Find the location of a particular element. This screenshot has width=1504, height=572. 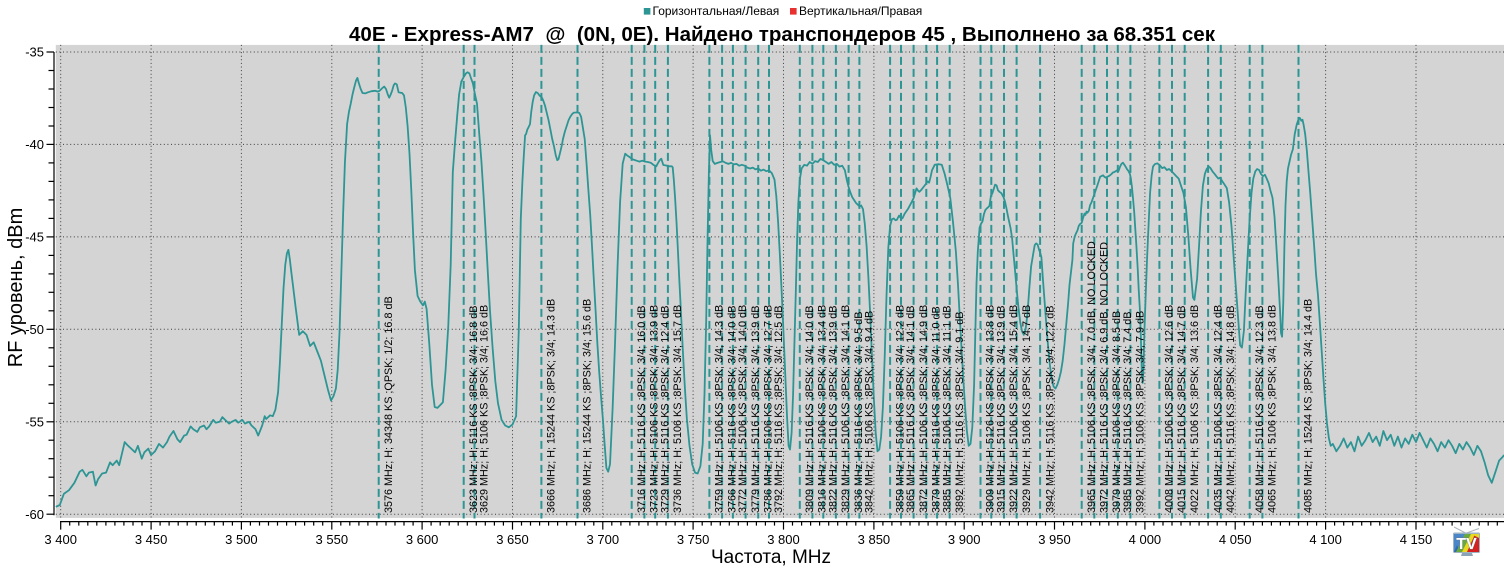

svg-text:3885 MHz; H; 5106 KS ;8PSK; 3/: 3885 MHz; H; 5106 KS ;8PSK; 3/4; 11.1 dB is located at coordinates (947, 409).